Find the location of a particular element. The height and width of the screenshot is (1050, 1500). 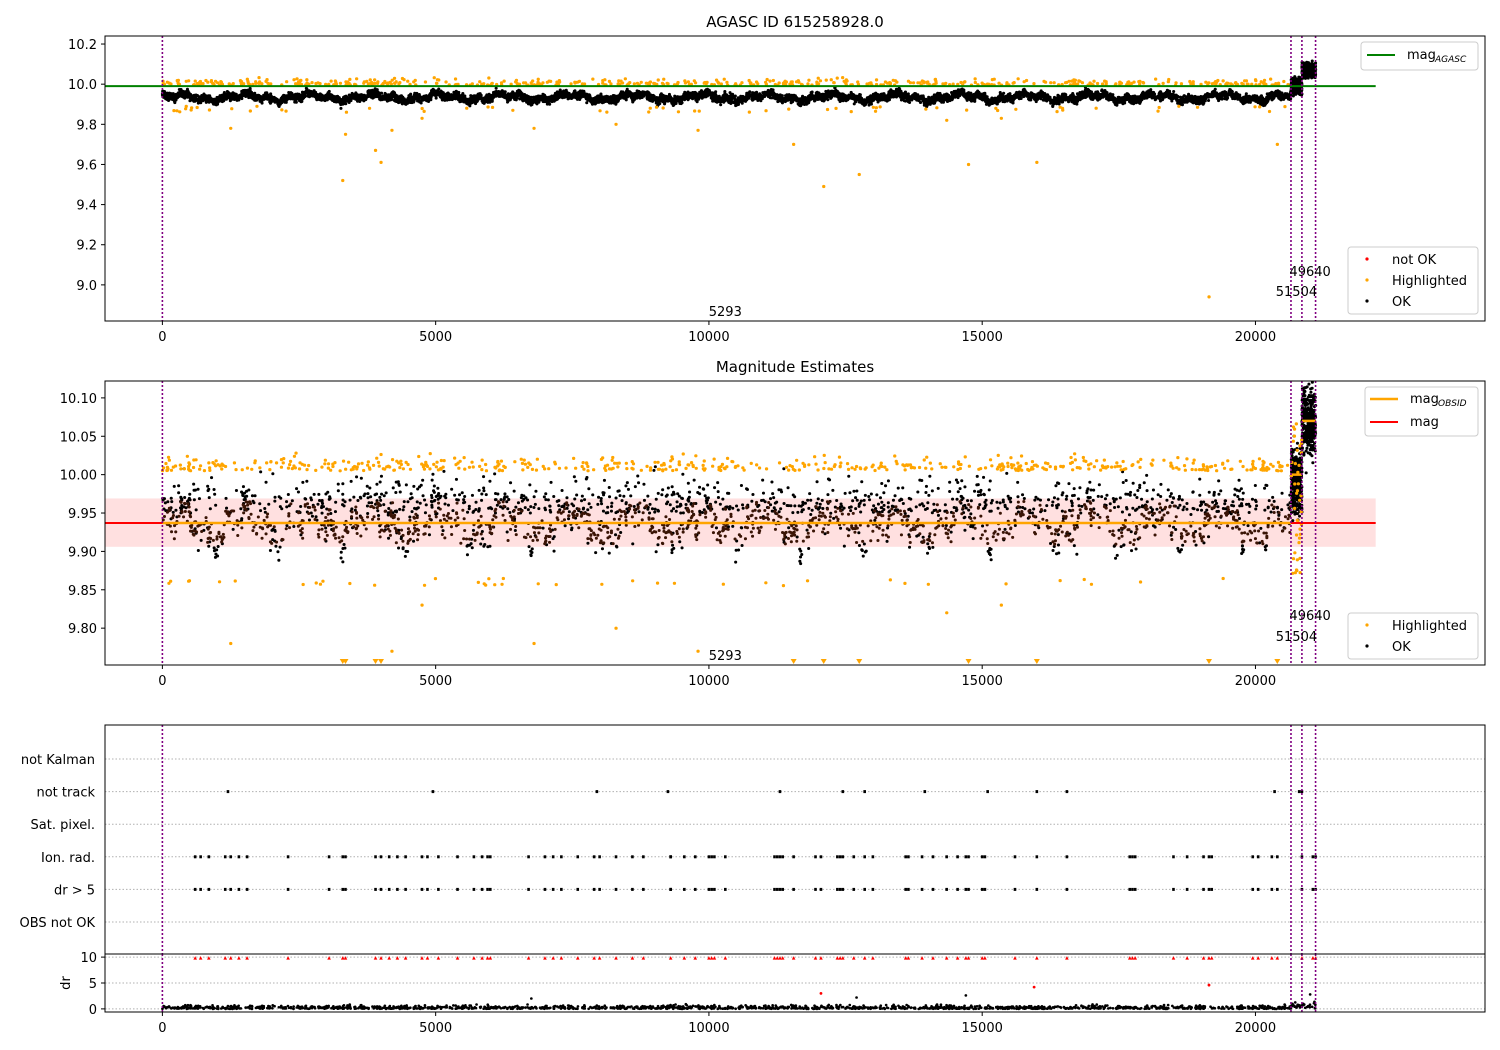

clipped-marker is located at coordinates (381, 661).